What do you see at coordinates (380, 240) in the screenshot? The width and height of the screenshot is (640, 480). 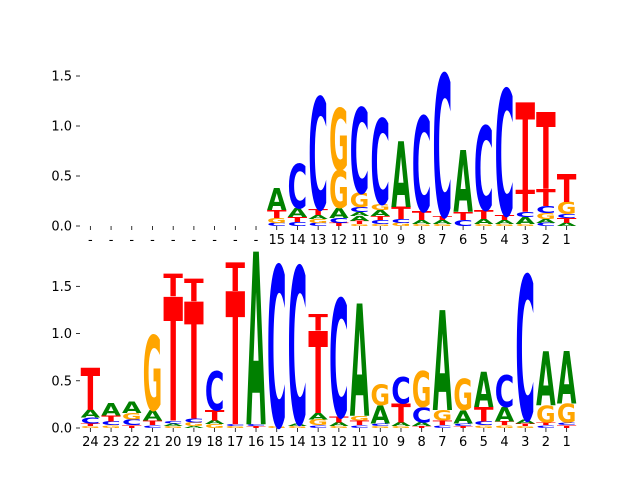 I see `x-tick-label: 10` at bounding box center [380, 240].